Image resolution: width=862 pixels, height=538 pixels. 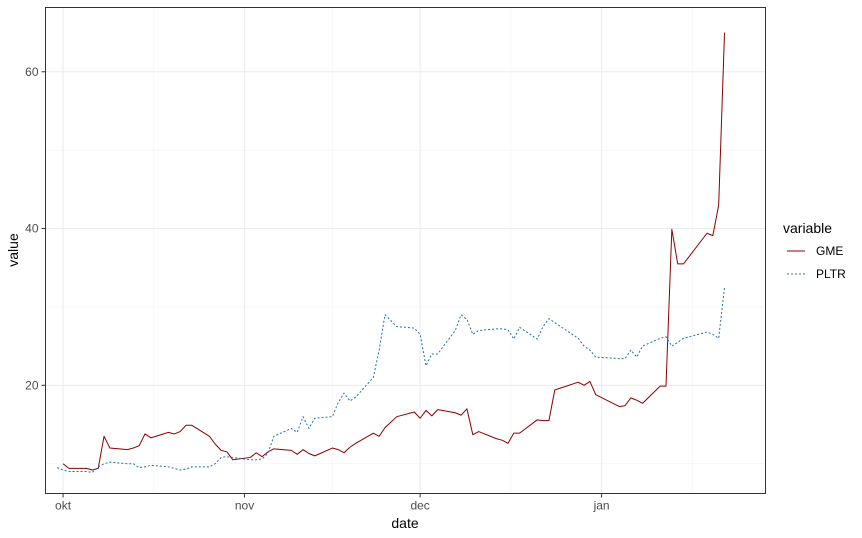 I want to click on x-tick-label: jan, so click(x=601, y=506).